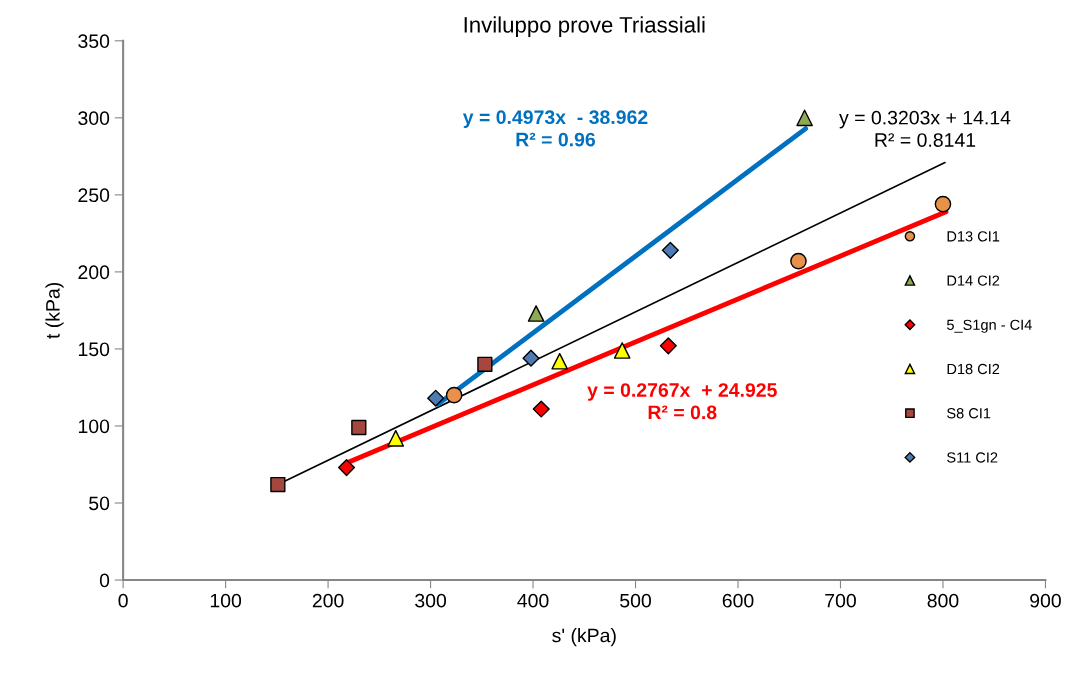 This screenshot has height=680, width=1080. Describe the element at coordinates (972, 457) in the screenshot. I see `legend-label: S11 CI2` at that location.